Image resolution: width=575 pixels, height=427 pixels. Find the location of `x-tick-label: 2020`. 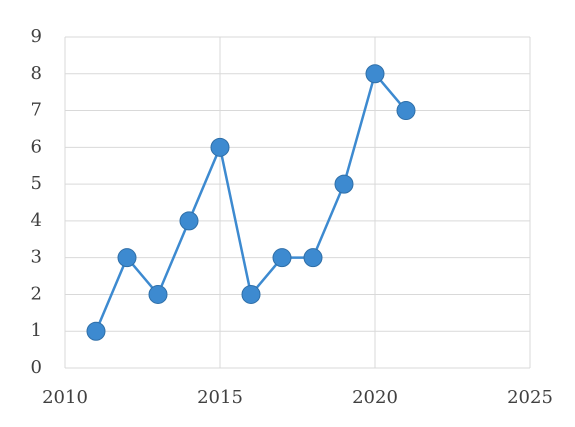

x-tick-label: 2020 is located at coordinates (375, 397).